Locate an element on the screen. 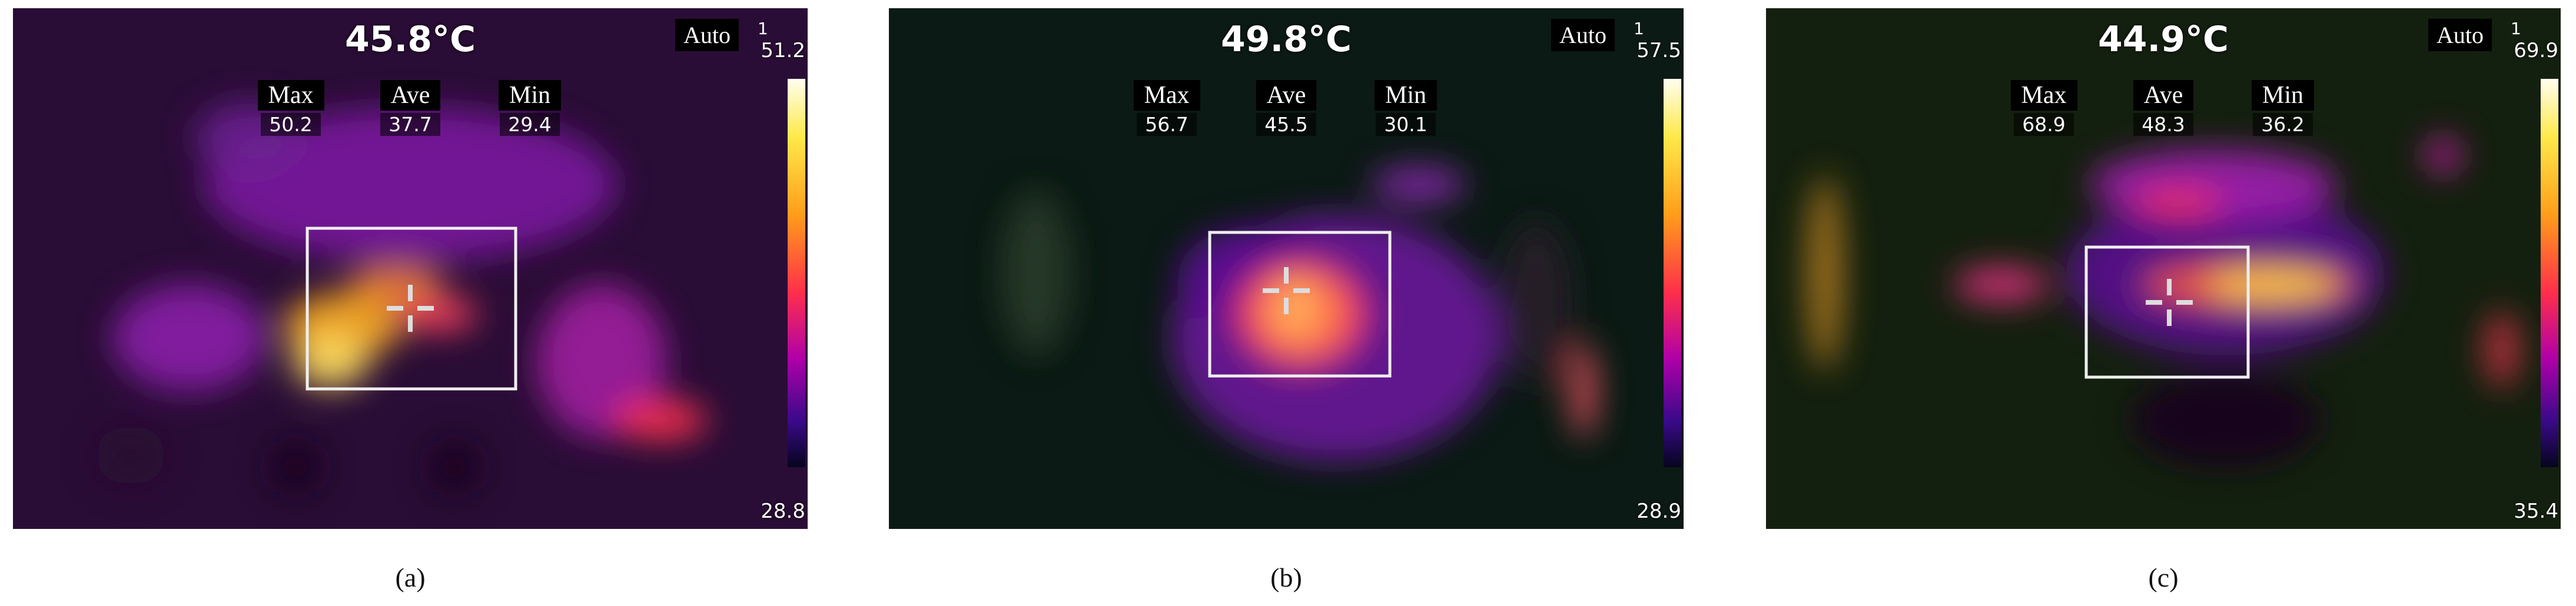 This screenshot has width=2576, height=606. stat: Max 50.2 is located at coordinates (291, 108).